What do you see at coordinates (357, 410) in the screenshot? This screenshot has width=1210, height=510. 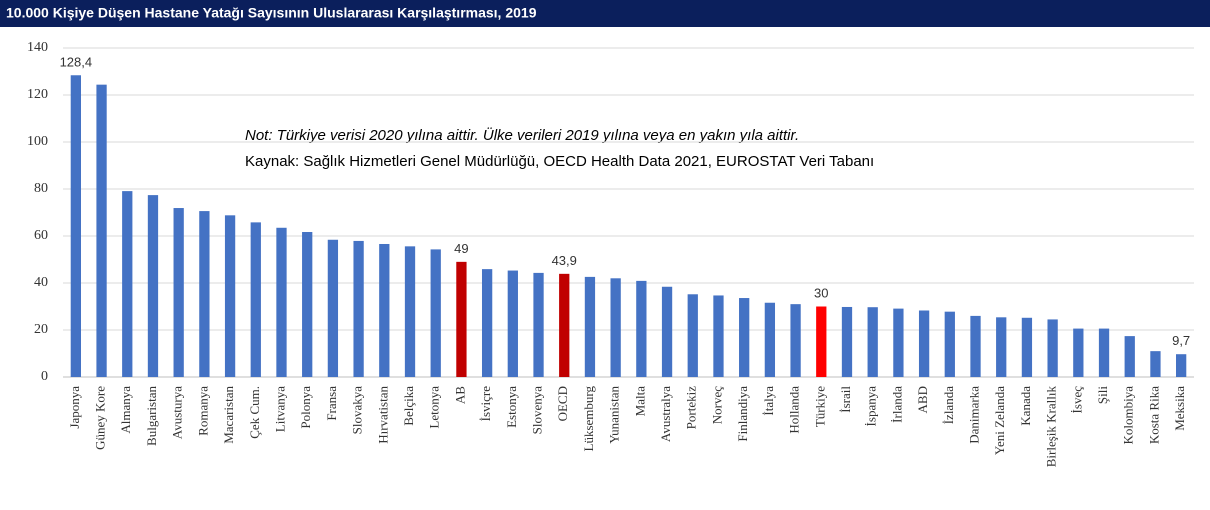 I see `x-tick-label: Slovakya` at bounding box center [357, 410].